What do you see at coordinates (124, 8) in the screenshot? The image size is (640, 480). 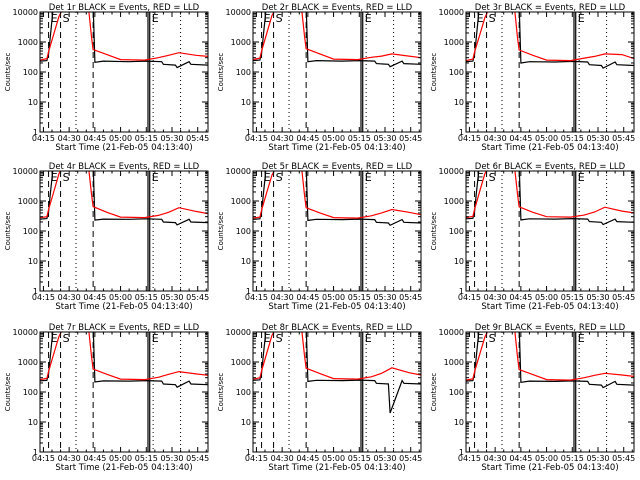 I see `panel-title: Det 1r BLACK = Events, RED = LLD` at bounding box center [124, 8].